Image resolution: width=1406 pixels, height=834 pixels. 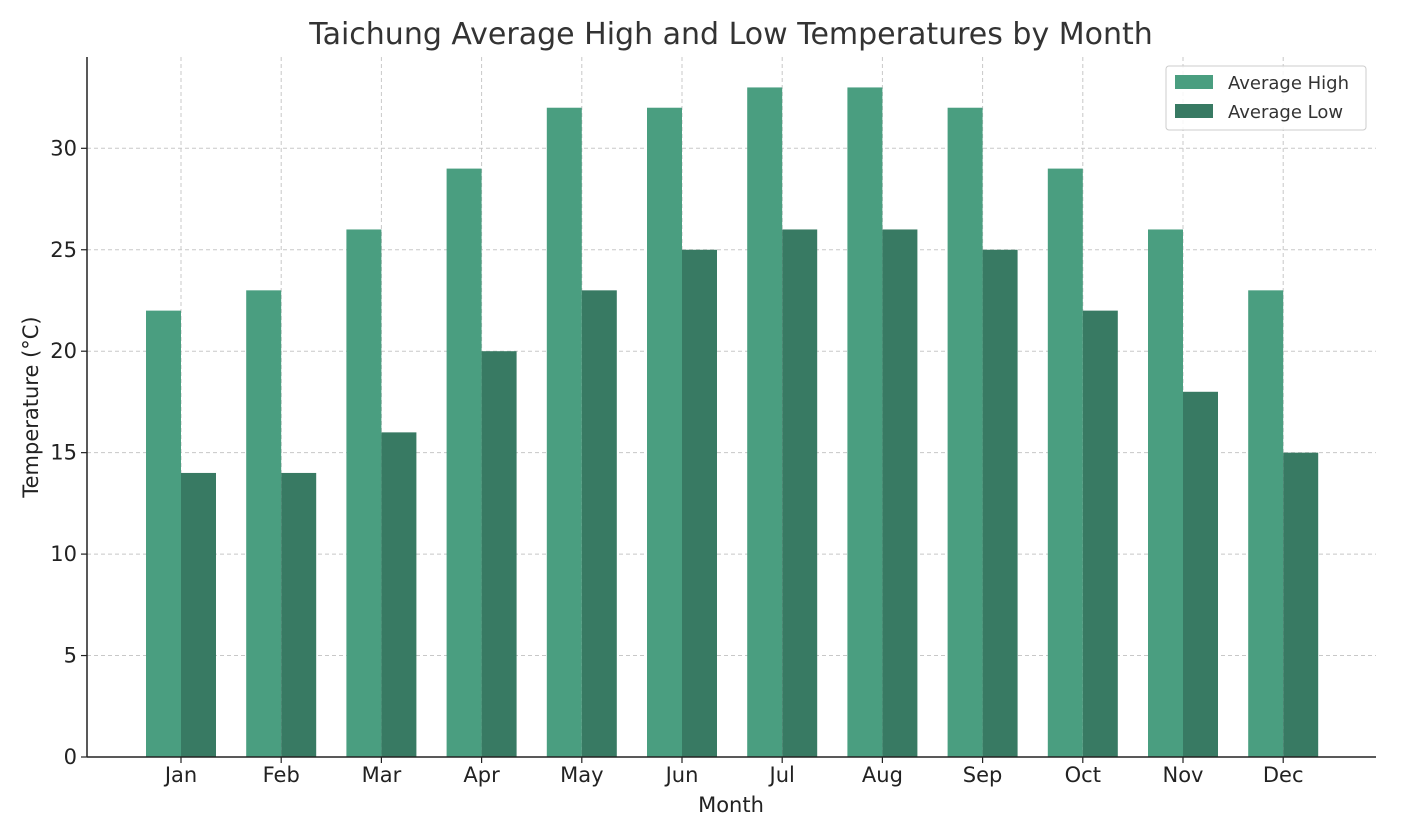 I want to click on x-axis-label: Month, so click(x=731, y=805).